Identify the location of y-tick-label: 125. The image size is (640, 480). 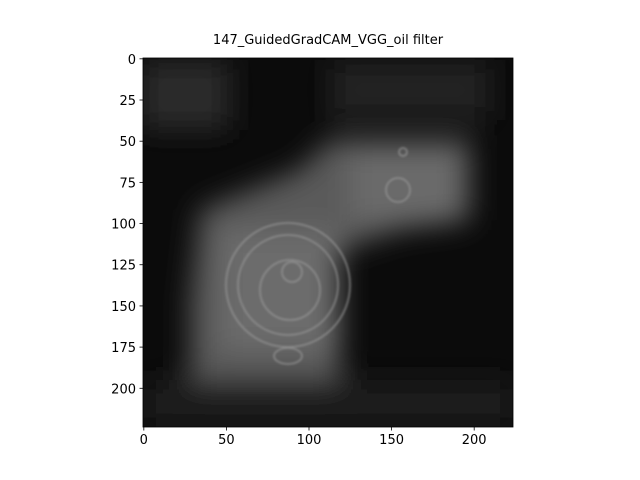
(123, 266).